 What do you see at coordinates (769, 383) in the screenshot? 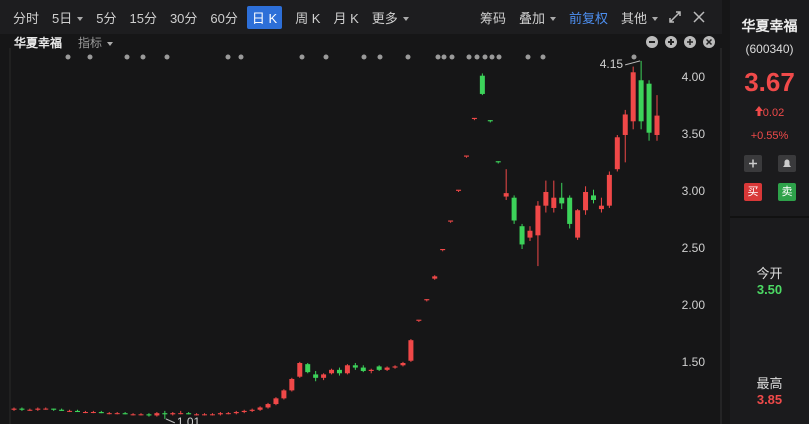
I see `high-label: 最高` at bounding box center [769, 383].